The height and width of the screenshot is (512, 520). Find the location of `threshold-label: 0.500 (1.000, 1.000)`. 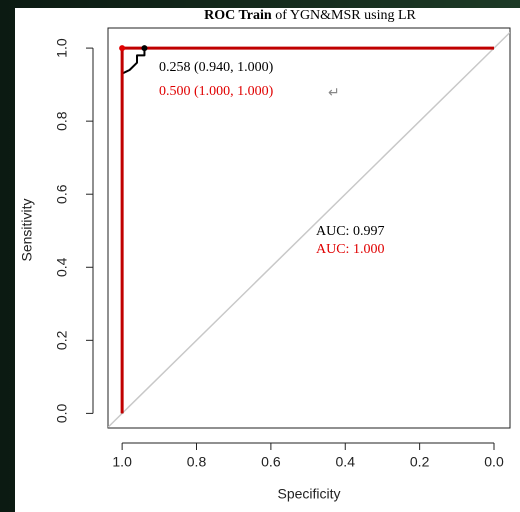

threshold-label: 0.500 (1.000, 1.000) is located at coordinates (216, 91).